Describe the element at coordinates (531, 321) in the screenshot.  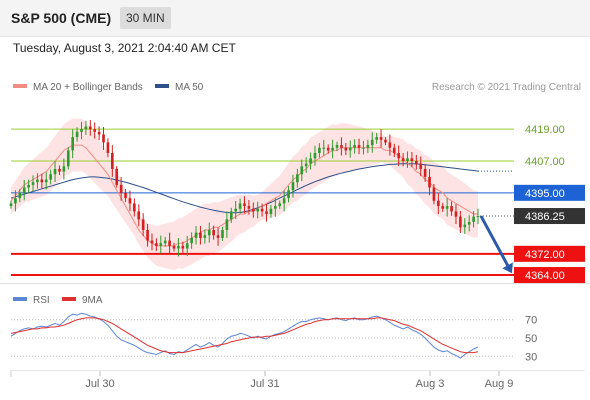
I see `rsi-tick-label: 70` at that location.